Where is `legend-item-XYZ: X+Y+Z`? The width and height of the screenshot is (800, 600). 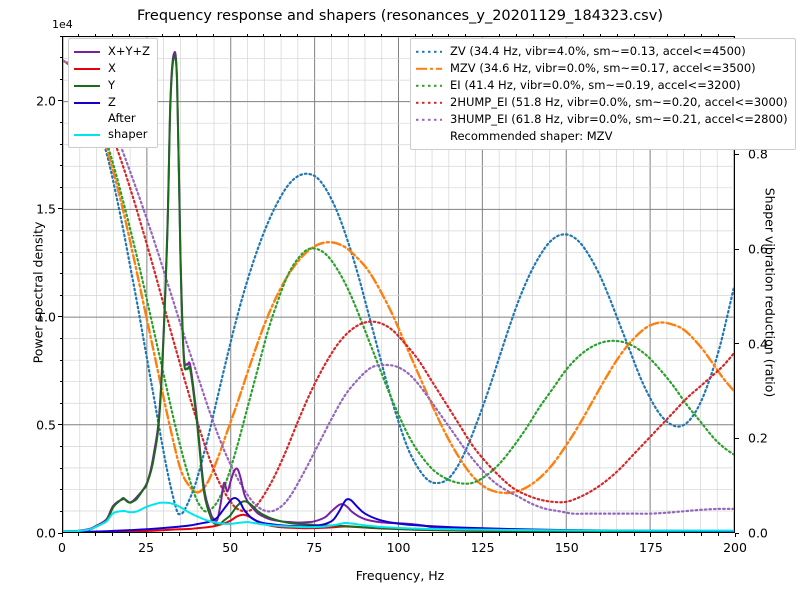
legend-item-XYZ: X+Y+Z is located at coordinates (112, 51).